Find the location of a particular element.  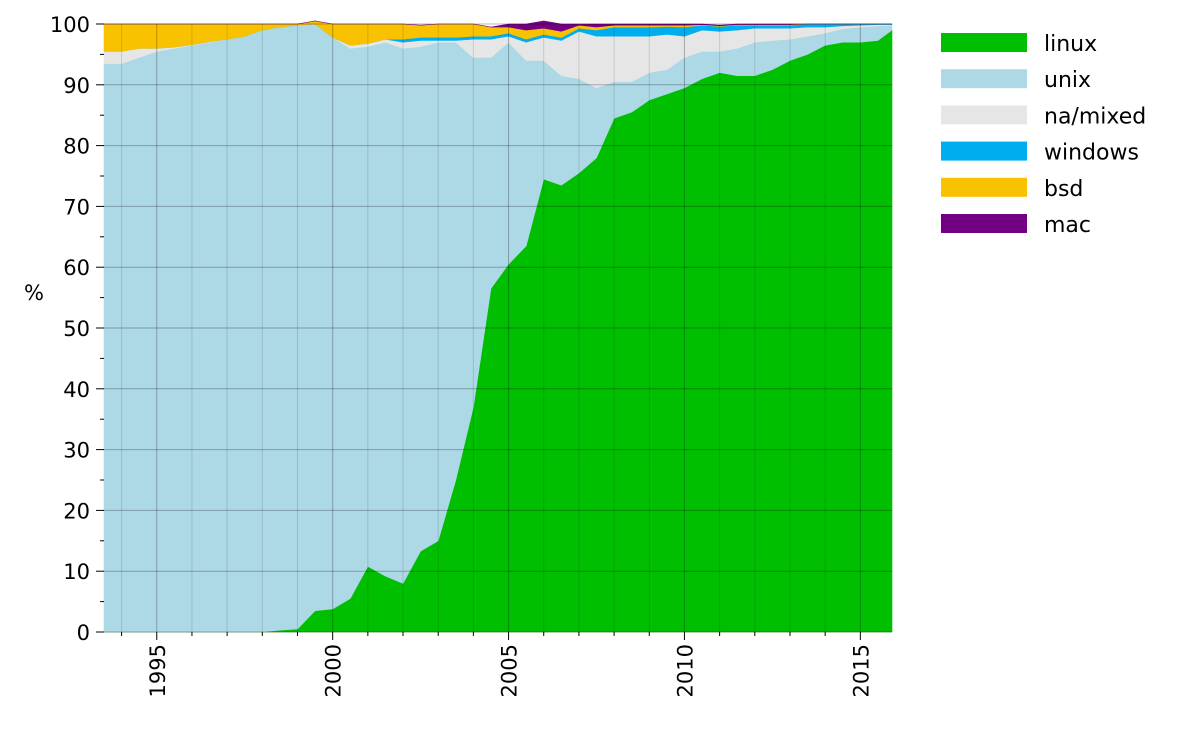

y-tick-labels: 0 10 20 30 40 50 60 70 80 90 100 is located at coordinates (70, 329).